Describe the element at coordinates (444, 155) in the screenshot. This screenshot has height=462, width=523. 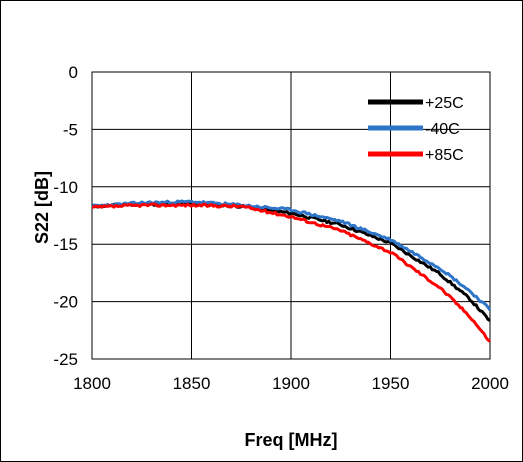
I see `legend-label: +85C` at that location.